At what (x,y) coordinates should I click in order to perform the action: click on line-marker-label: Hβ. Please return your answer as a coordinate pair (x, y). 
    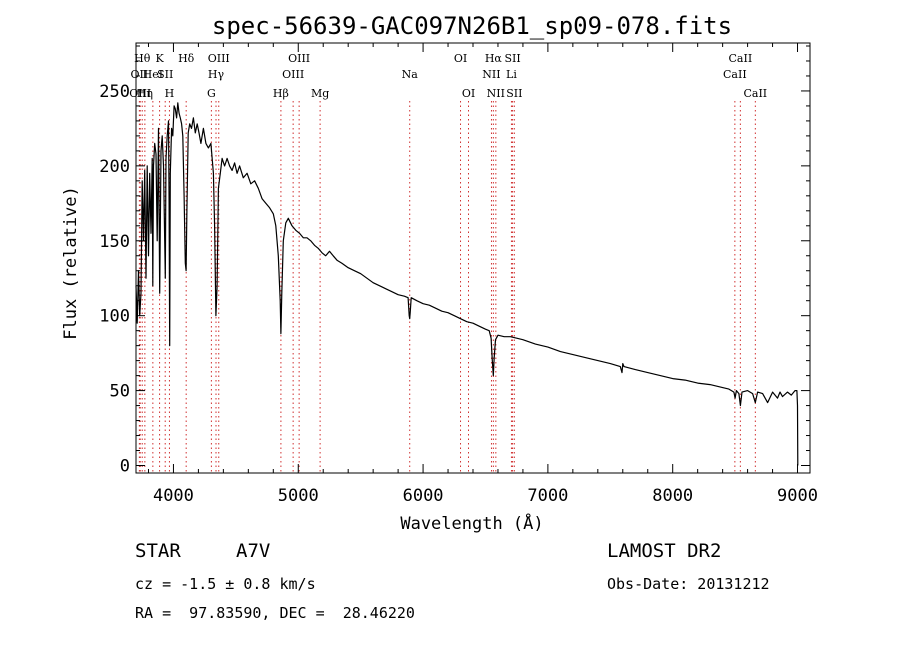
    Looking at the image, I should click on (281, 93).